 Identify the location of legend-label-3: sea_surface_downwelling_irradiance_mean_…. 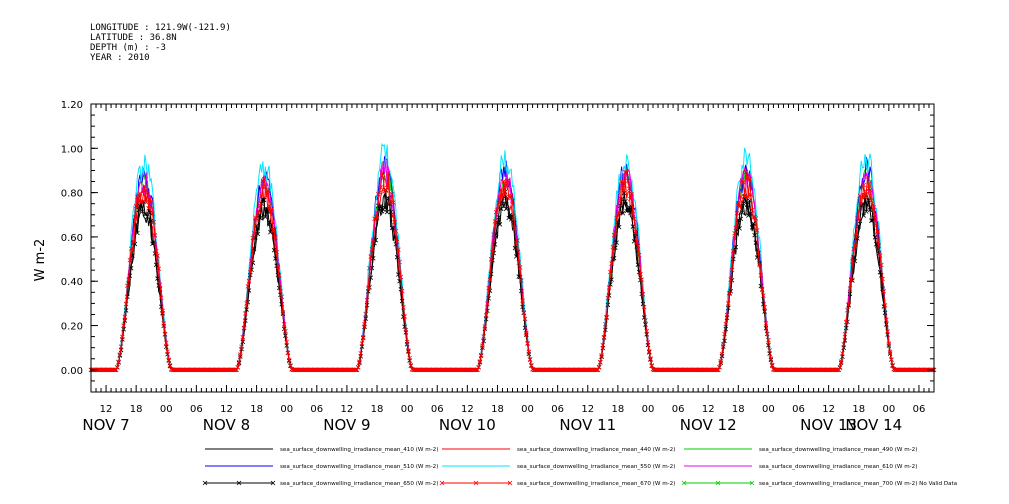
(838, 450).